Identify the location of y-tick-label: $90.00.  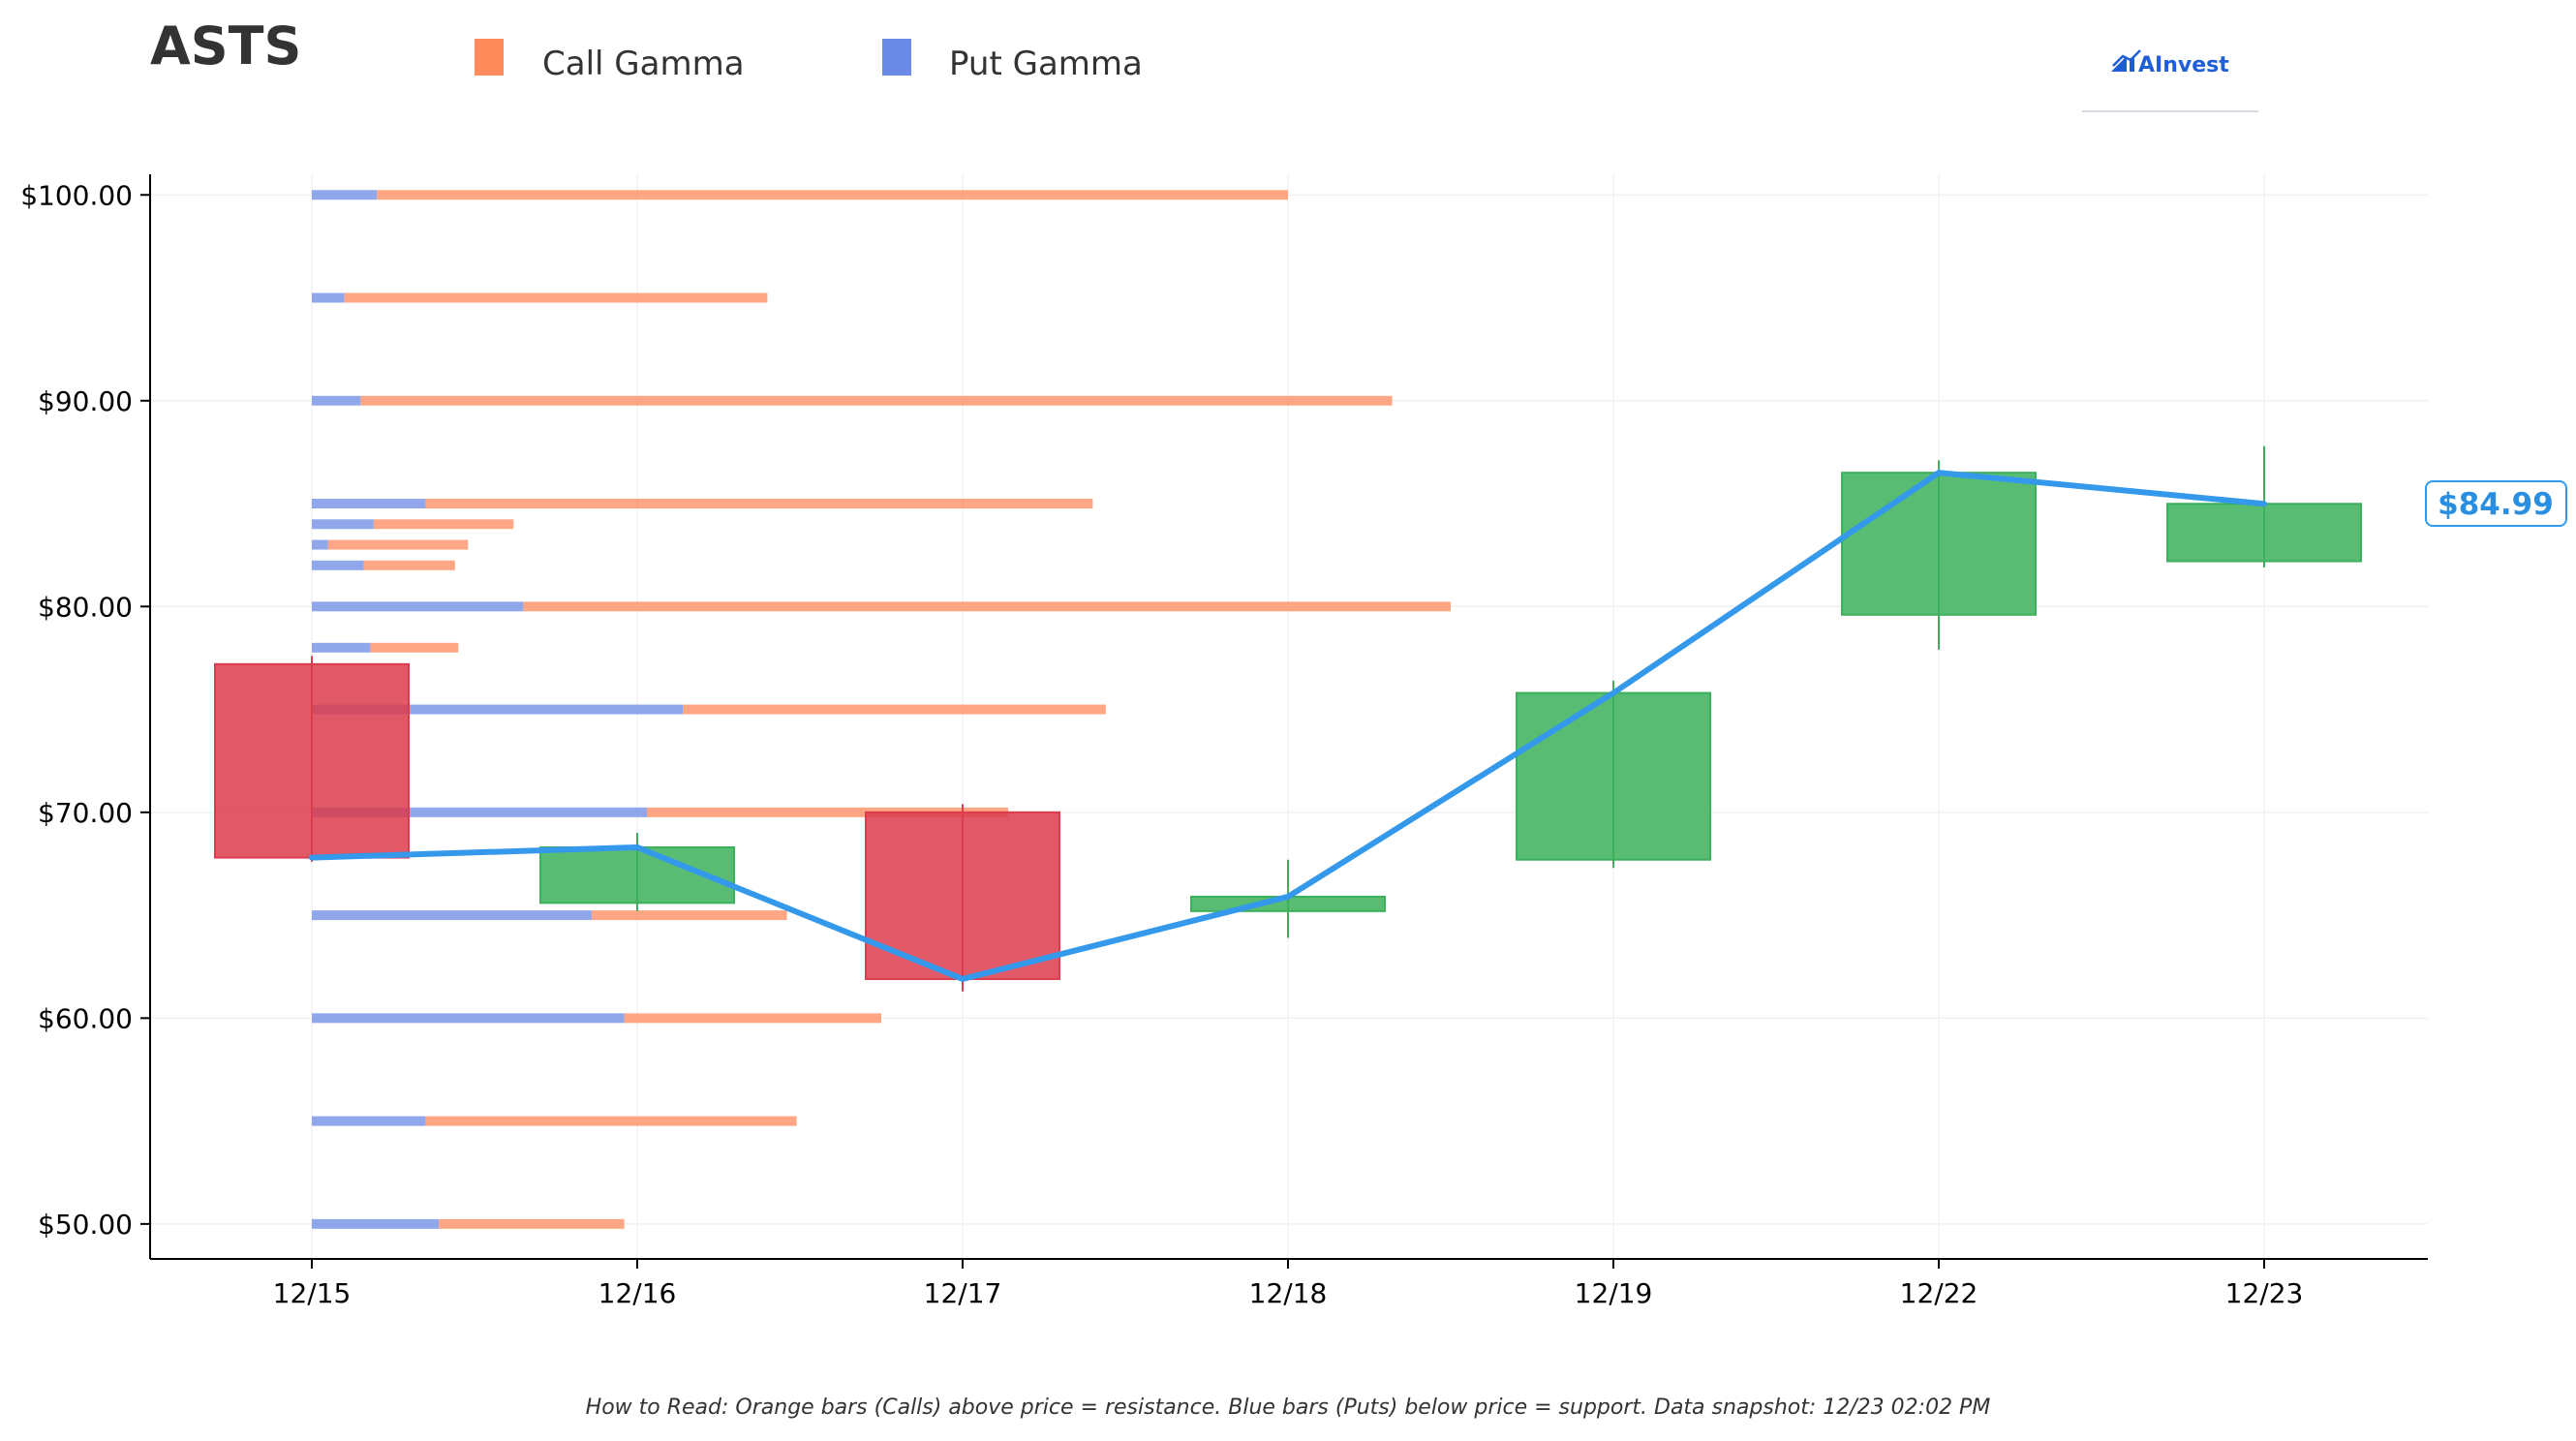
(85, 401).